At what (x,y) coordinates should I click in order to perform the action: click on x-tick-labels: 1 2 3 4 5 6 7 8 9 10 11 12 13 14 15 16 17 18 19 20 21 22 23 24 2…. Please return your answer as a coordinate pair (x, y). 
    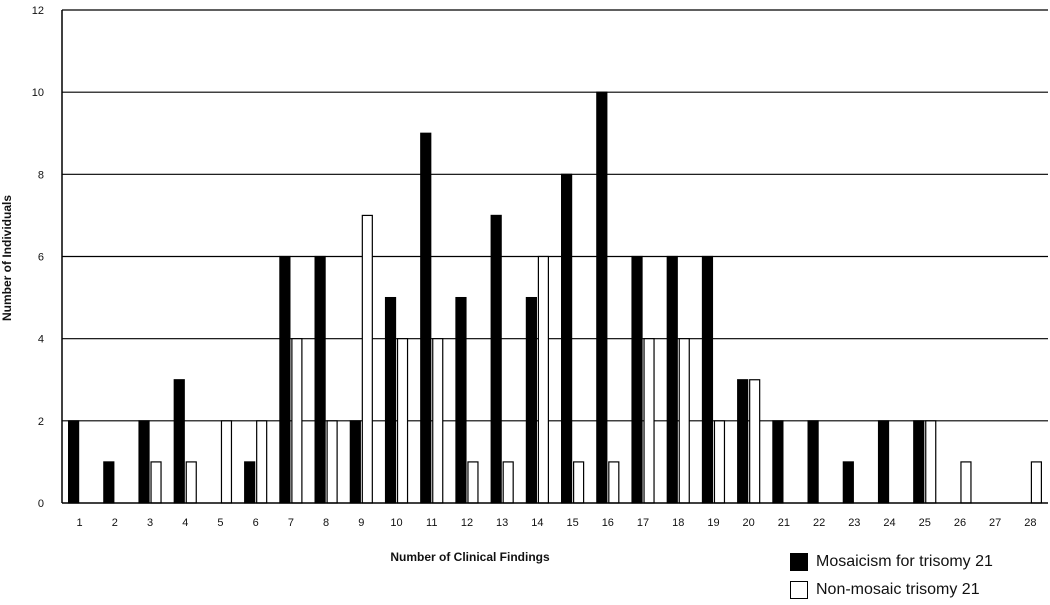
    Looking at the image, I should click on (557, 523).